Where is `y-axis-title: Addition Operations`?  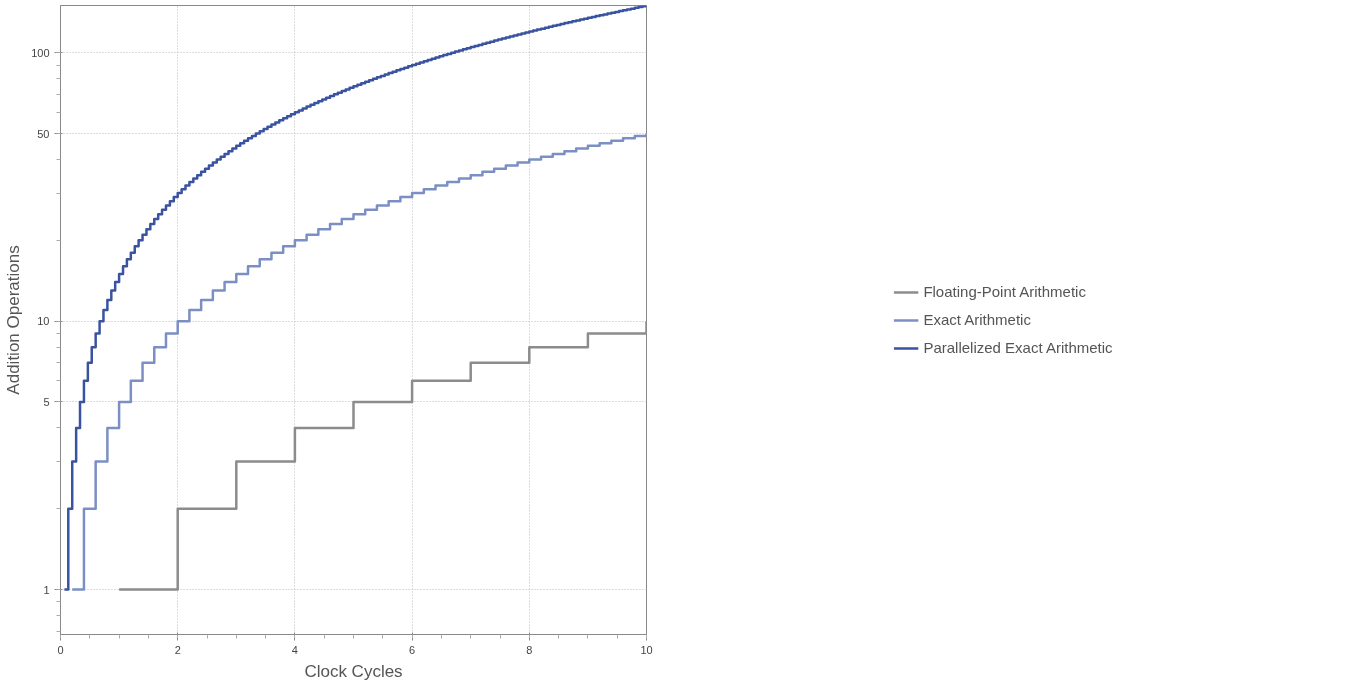 y-axis-title: Addition Operations is located at coordinates (14, 320).